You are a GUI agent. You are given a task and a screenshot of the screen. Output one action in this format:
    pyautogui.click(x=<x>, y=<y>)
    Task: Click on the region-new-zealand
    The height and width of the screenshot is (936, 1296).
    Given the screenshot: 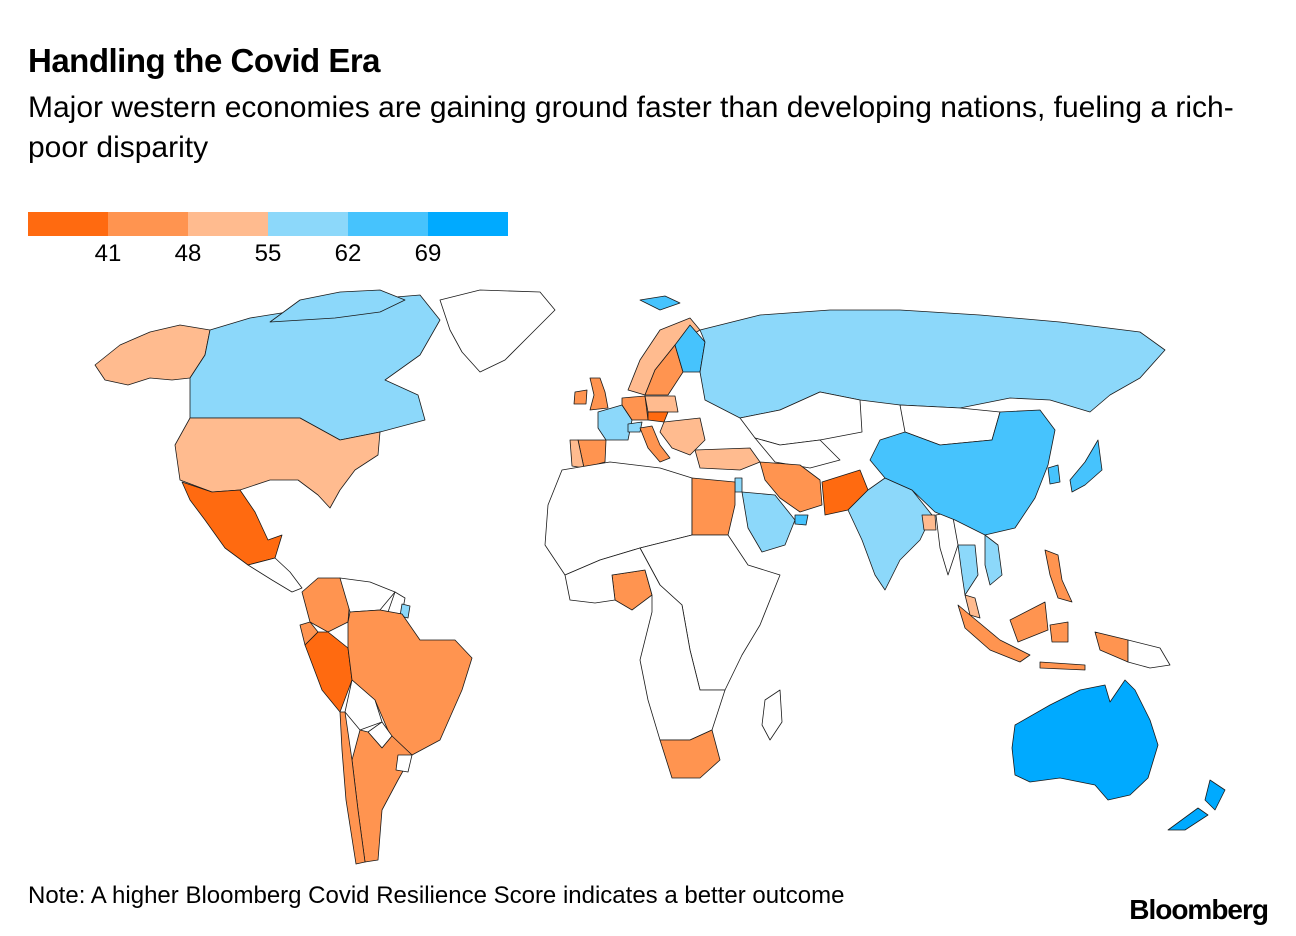 What is the action you would take?
    pyautogui.click(x=1196, y=805)
    